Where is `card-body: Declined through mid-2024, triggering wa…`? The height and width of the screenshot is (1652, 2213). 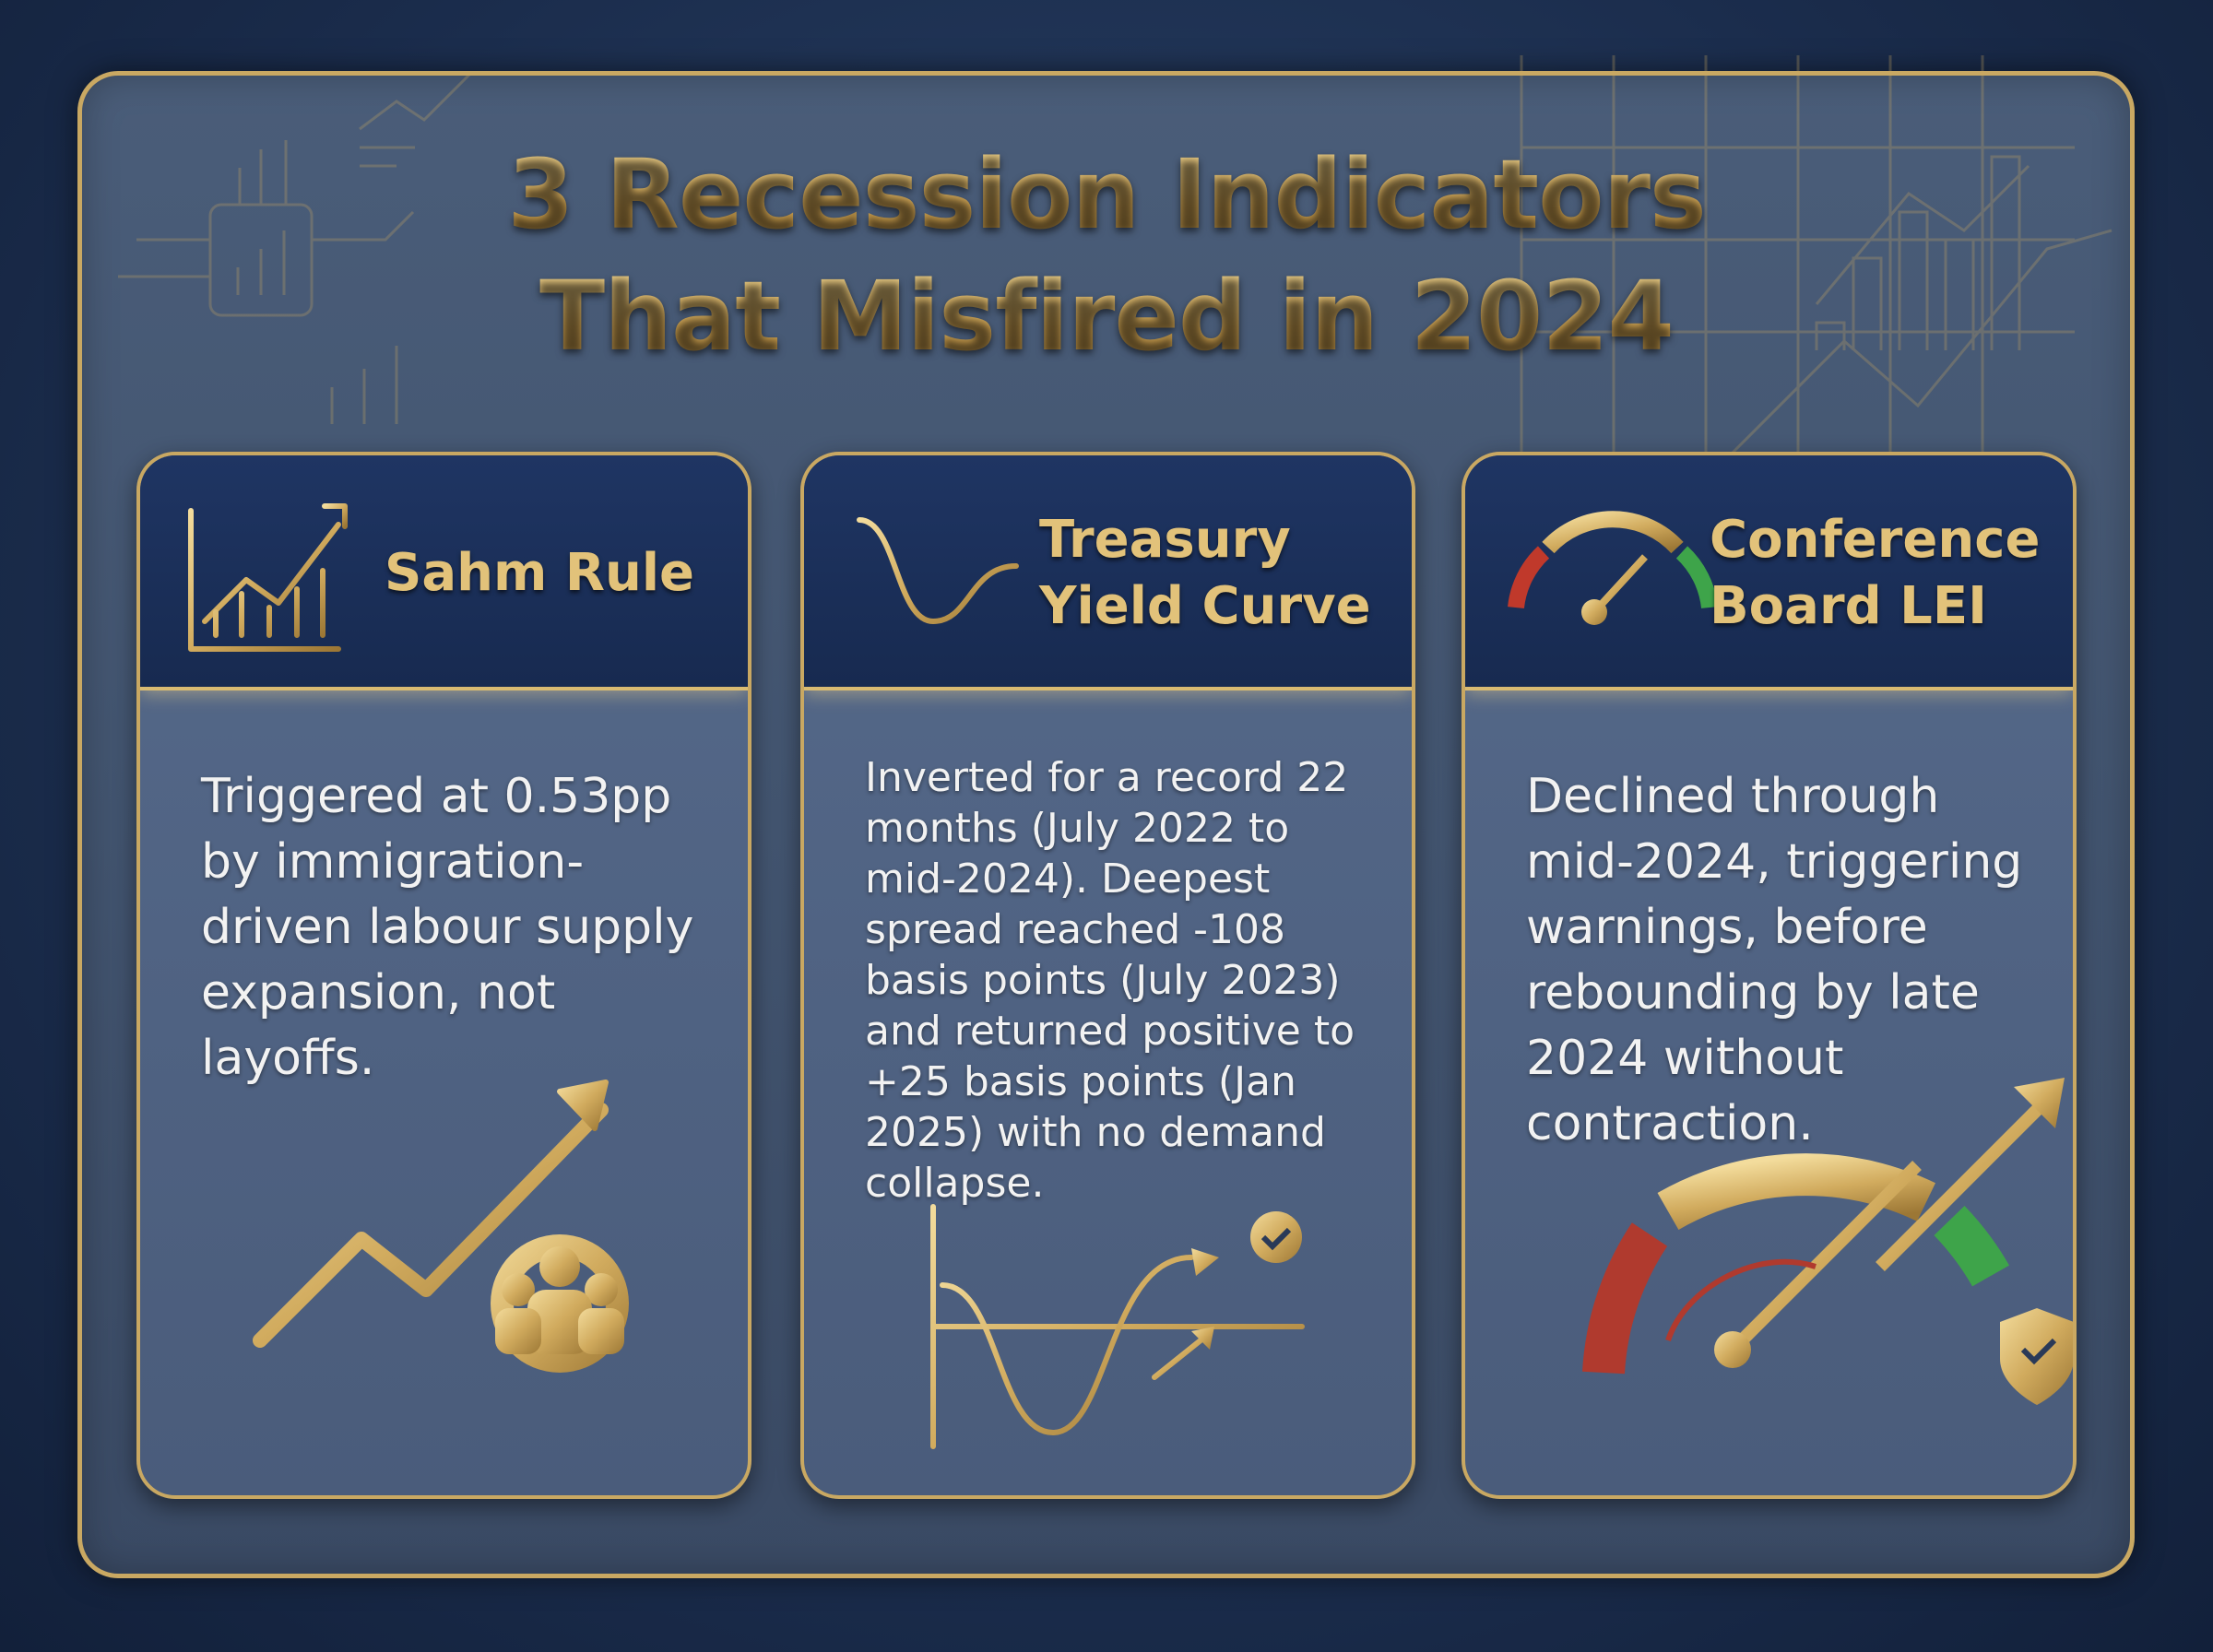 card-body: Declined through mid-2024, triggering wa… is located at coordinates (1774, 960).